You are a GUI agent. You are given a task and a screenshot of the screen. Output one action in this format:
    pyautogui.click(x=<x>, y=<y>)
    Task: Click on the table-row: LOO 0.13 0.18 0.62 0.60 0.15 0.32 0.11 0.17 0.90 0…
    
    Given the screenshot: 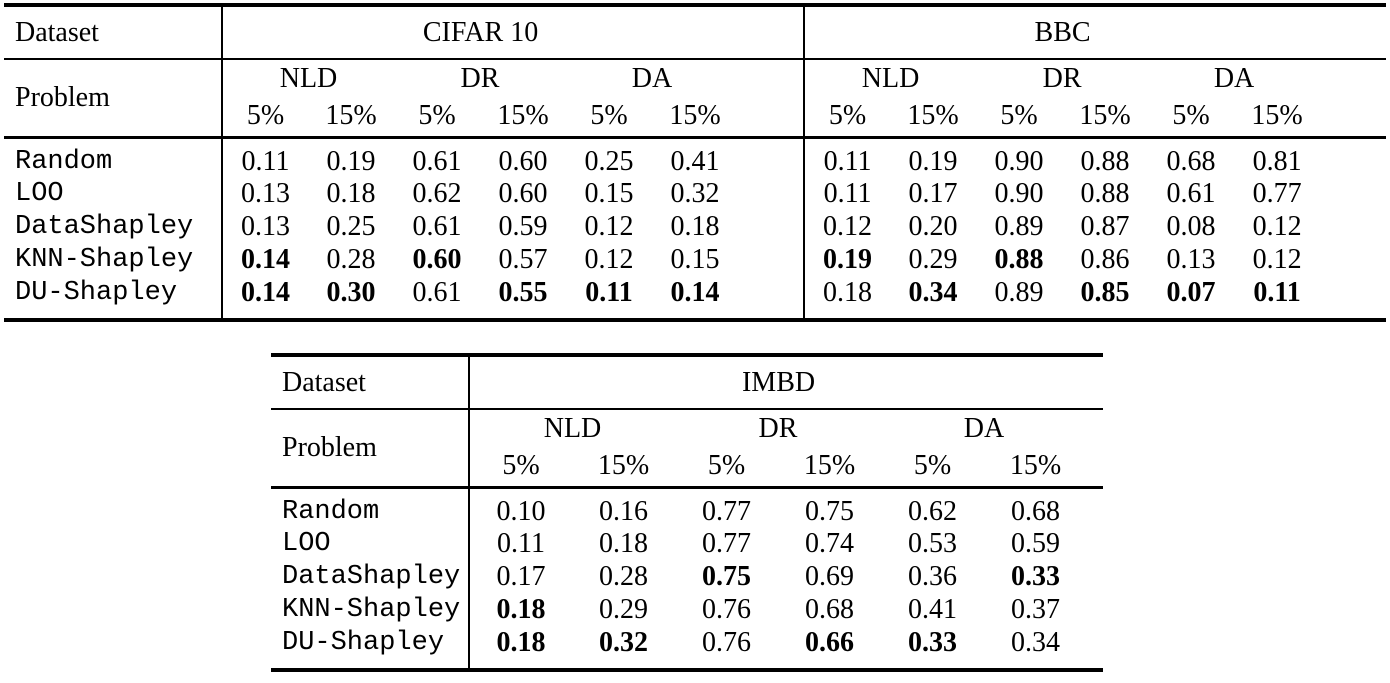 What is the action you would take?
    pyautogui.click(x=695, y=194)
    